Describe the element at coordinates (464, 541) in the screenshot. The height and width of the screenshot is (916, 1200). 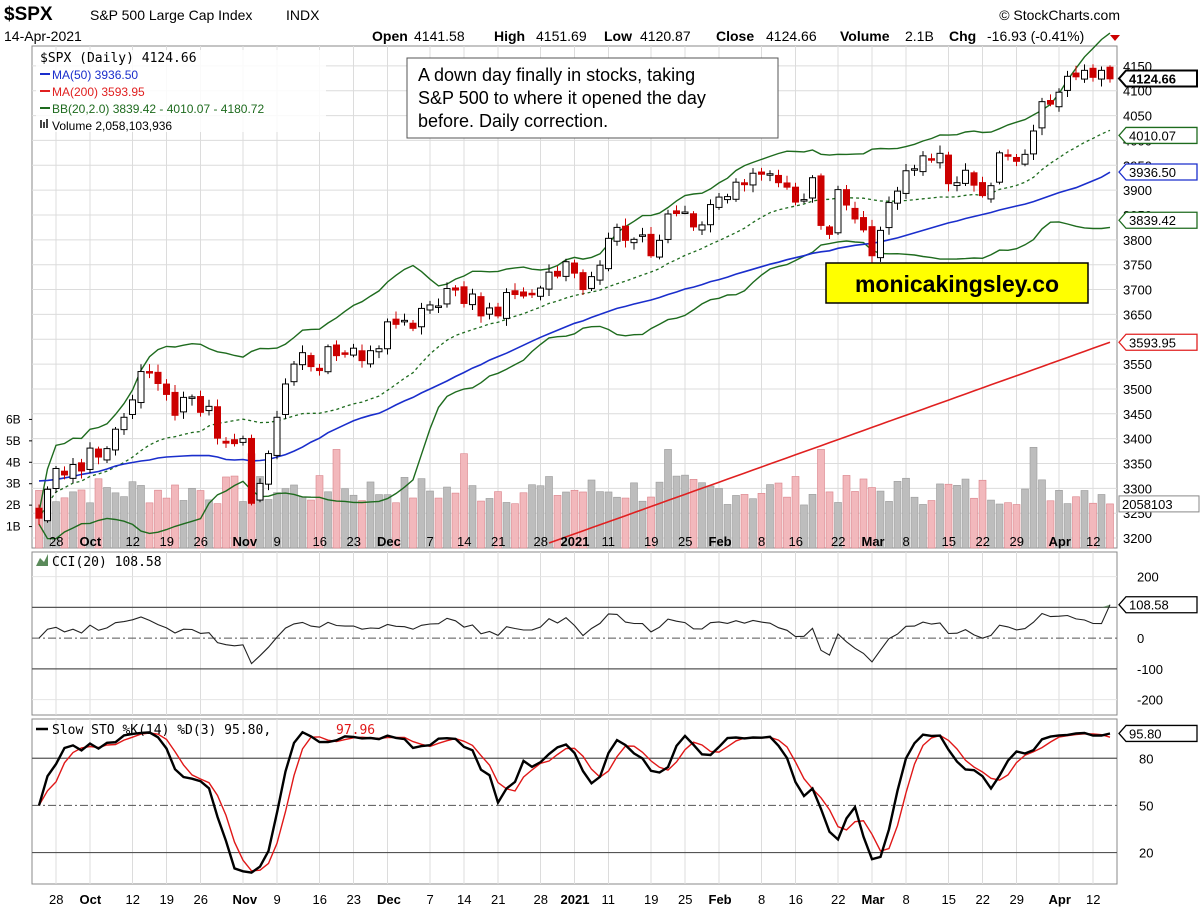
I see `x-tick-label: 14` at that location.